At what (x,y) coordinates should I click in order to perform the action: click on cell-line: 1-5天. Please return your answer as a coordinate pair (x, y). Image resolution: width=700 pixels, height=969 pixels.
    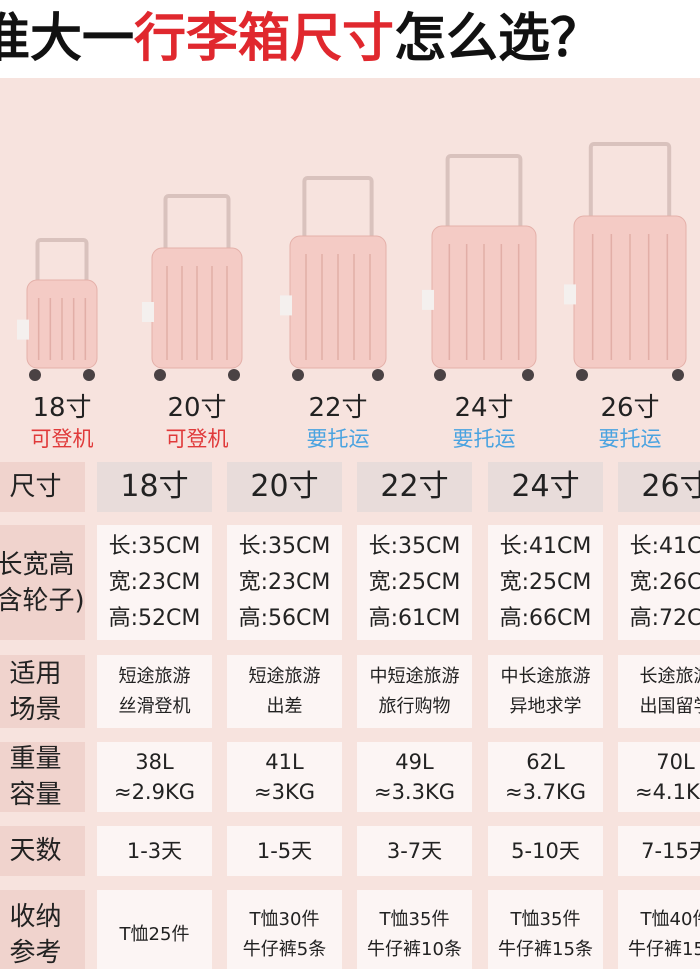
    Looking at the image, I should click on (284, 851).